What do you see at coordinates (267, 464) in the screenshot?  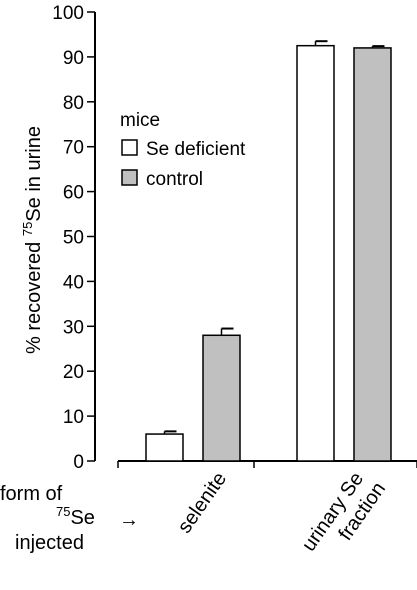 I see `x-axis` at bounding box center [267, 464].